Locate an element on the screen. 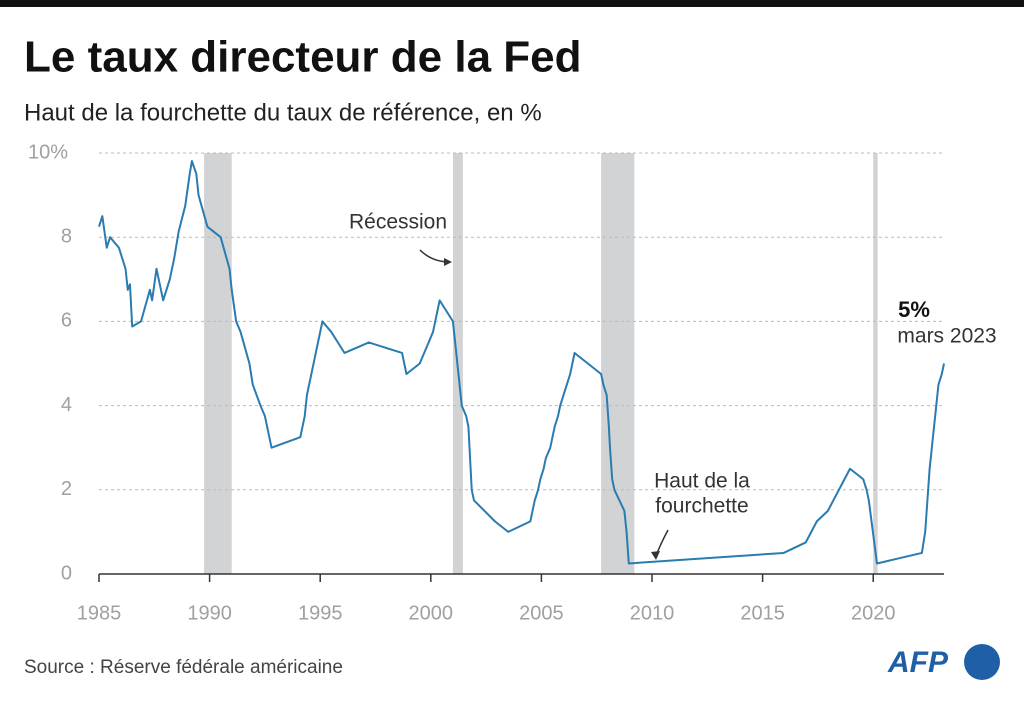 The image size is (1024, 711). annotation: Haut de la is located at coordinates (702, 481).